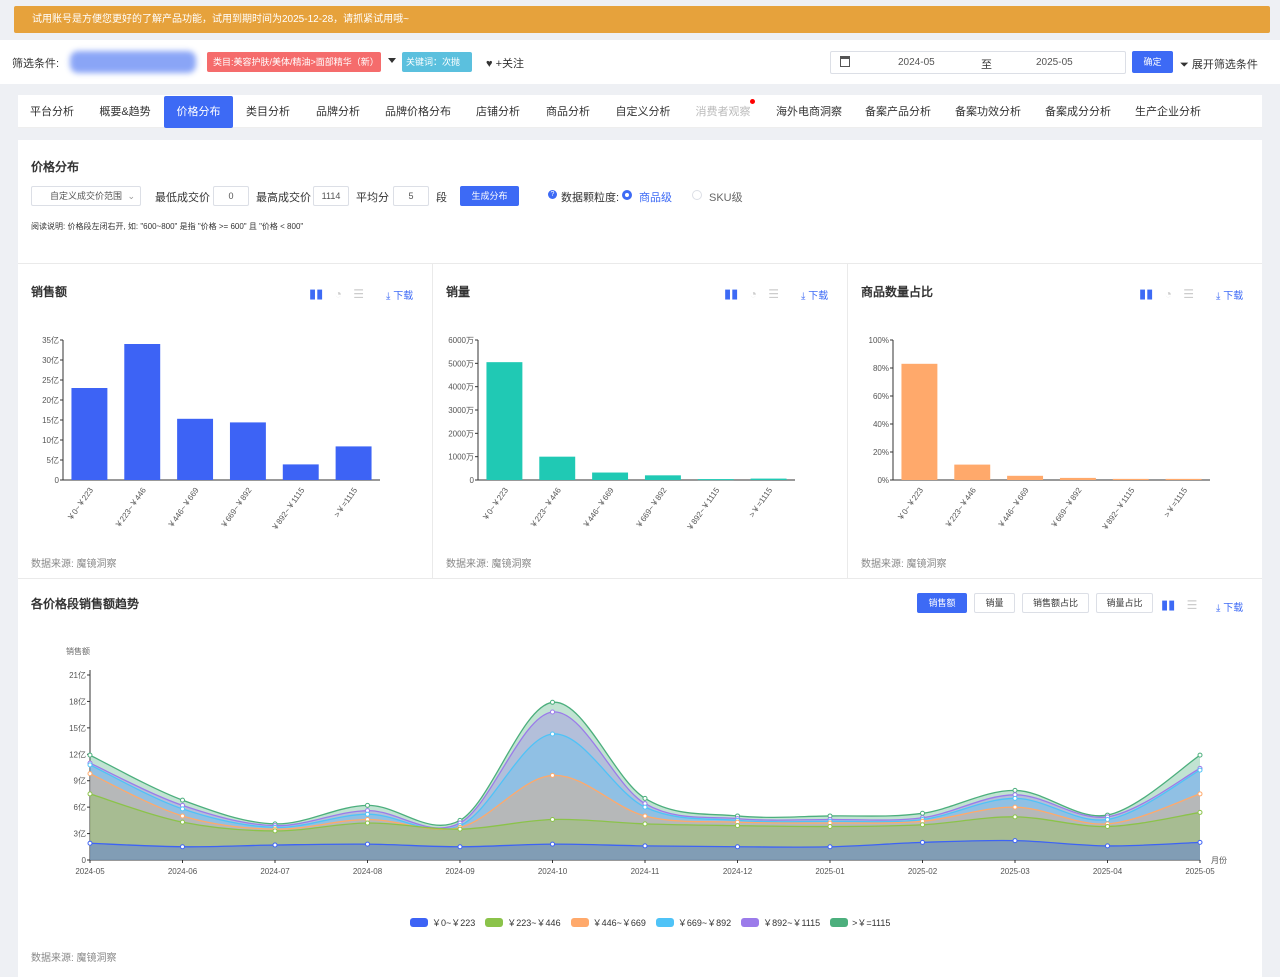 This screenshot has width=1280, height=977. I want to click on radio-product-level-label: 商品级, so click(655, 198).